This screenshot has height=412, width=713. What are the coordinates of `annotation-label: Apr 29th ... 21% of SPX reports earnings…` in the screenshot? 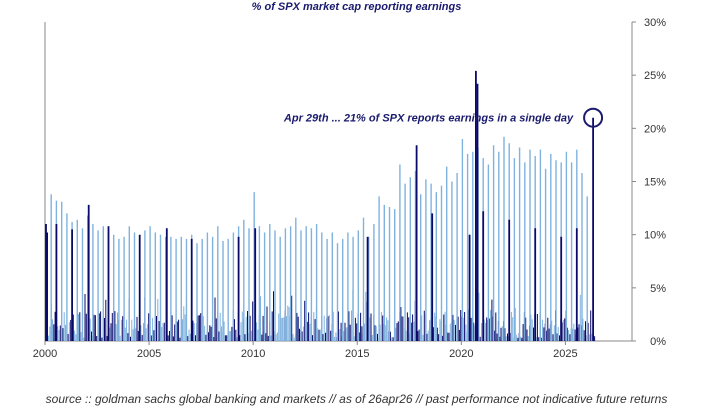 It's located at (428, 119).